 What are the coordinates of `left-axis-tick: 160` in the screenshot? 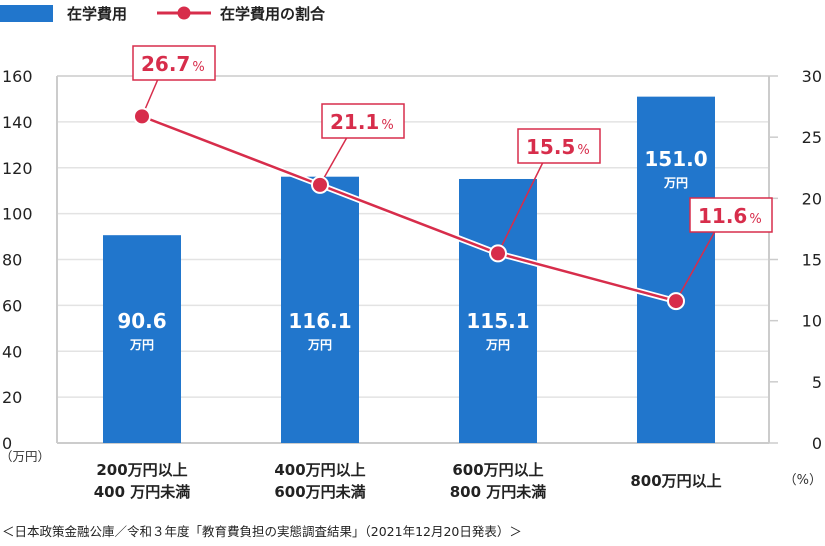 It's located at (17, 76).